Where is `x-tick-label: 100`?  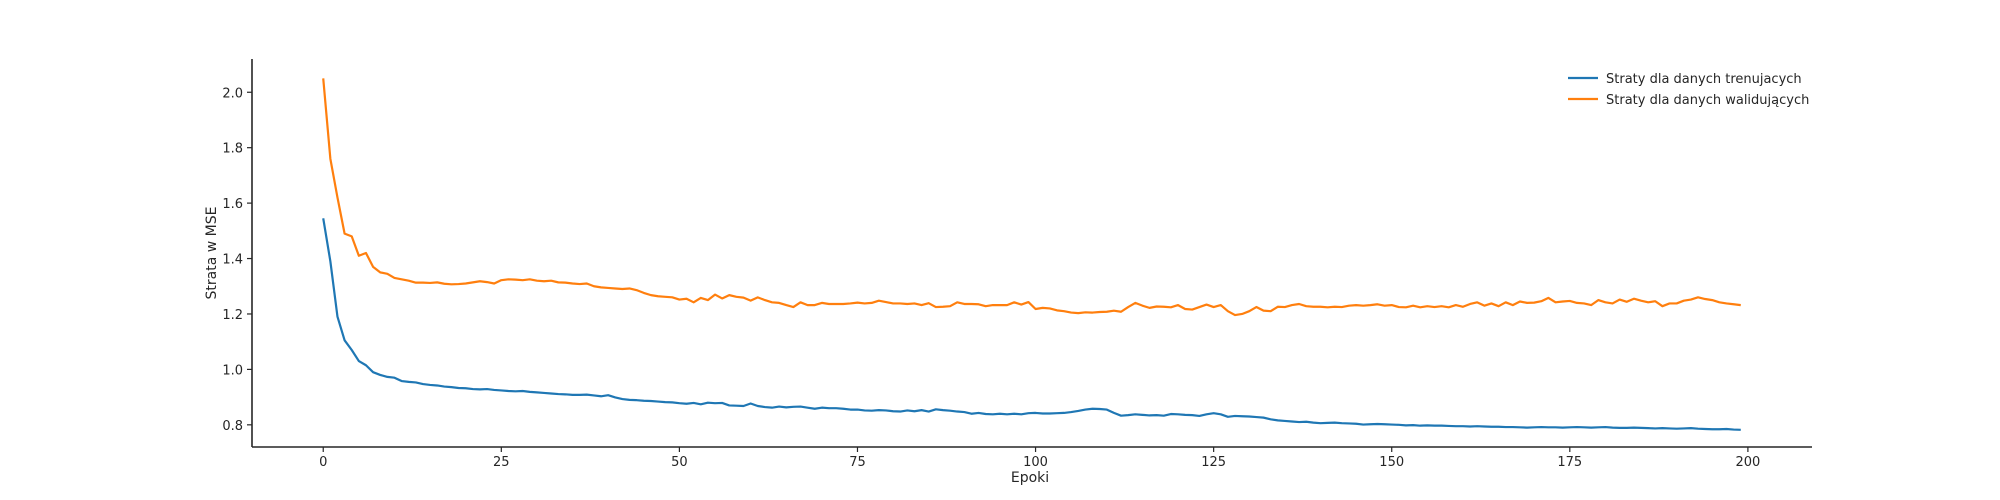 x-tick-label: 100 is located at coordinates (1035, 462).